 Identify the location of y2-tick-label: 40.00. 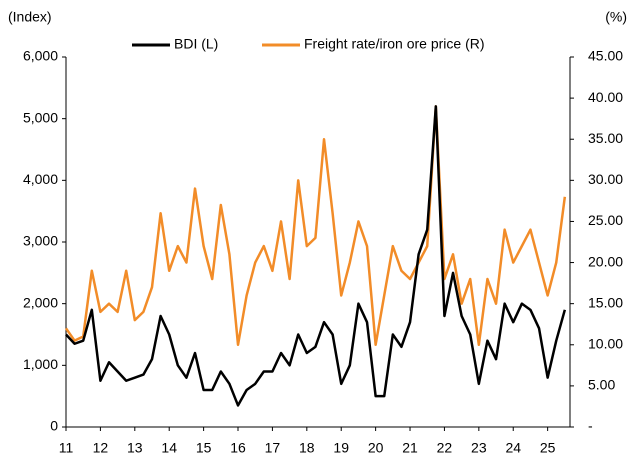
(605, 97).